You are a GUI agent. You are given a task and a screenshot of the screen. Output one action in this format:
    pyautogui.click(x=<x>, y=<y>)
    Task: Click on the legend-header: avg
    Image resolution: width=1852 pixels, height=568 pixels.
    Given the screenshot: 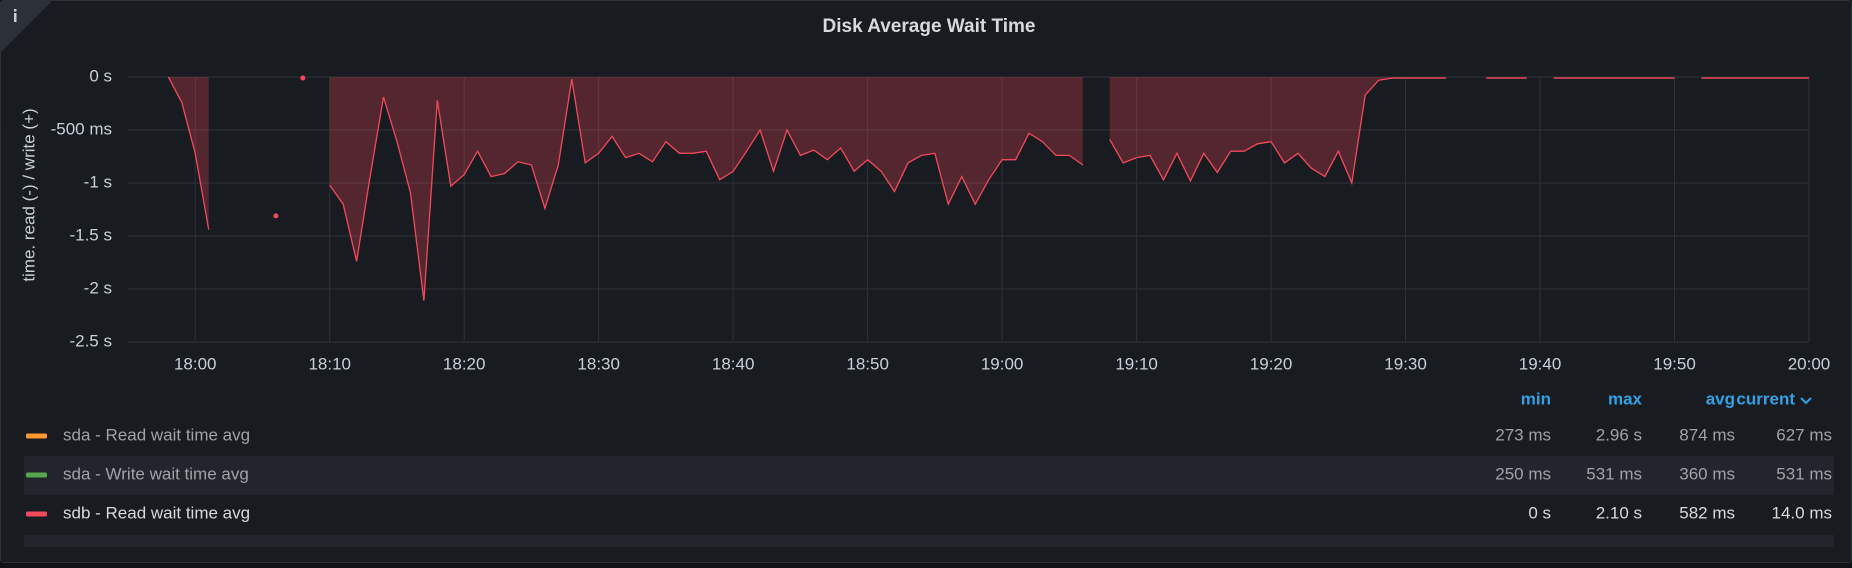 What is the action you would take?
    pyautogui.click(x=1720, y=398)
    